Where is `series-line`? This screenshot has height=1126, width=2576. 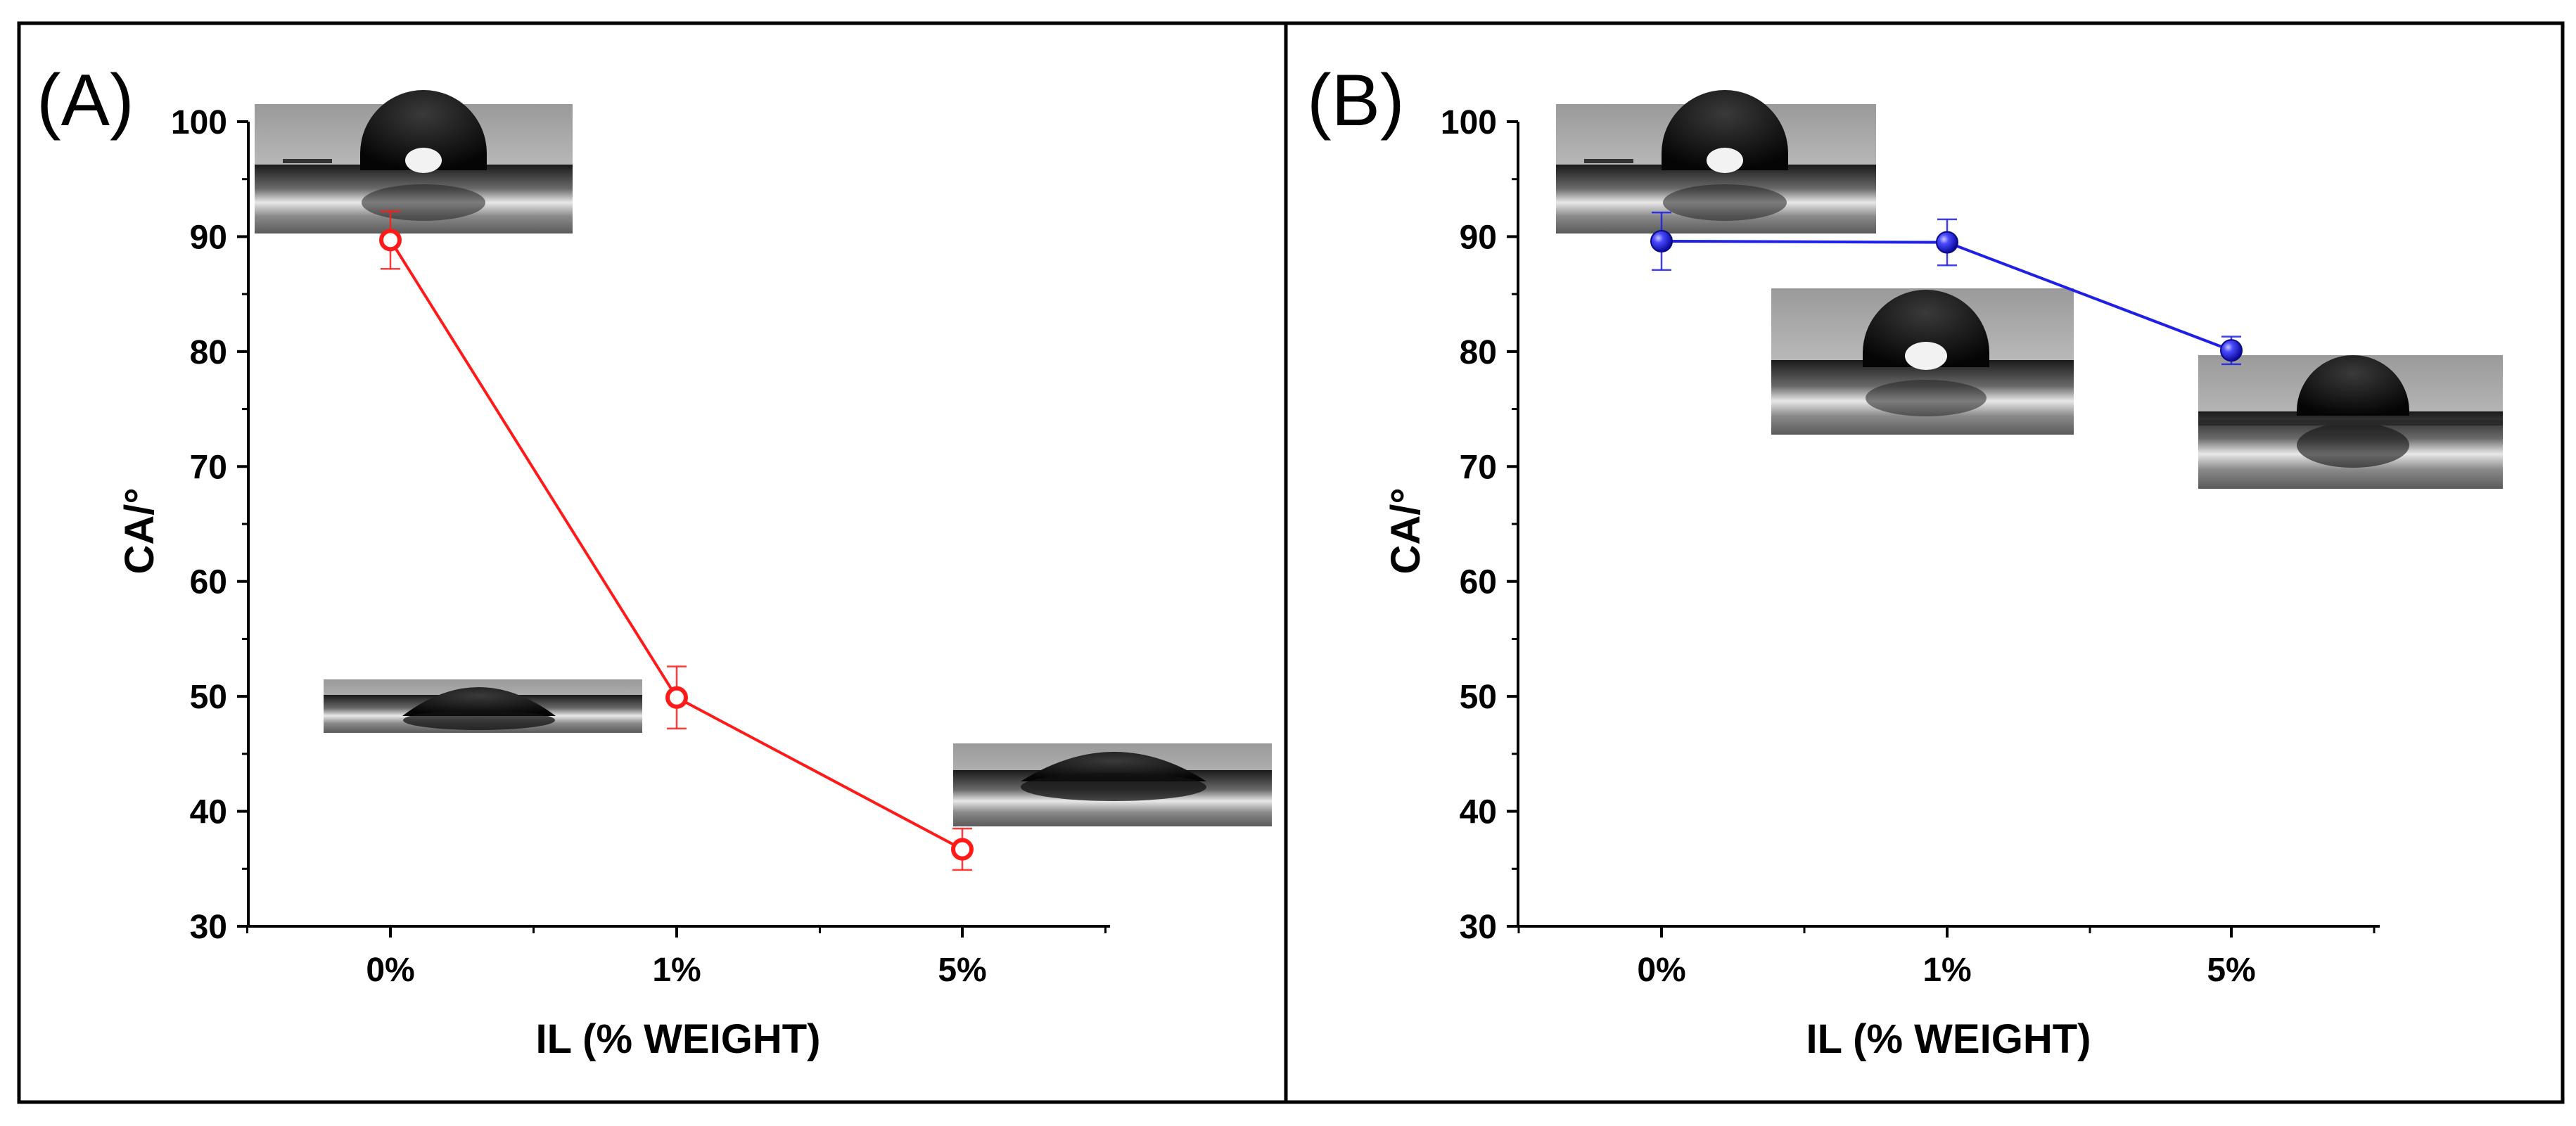
series-line is located at coordinates (676, 545).